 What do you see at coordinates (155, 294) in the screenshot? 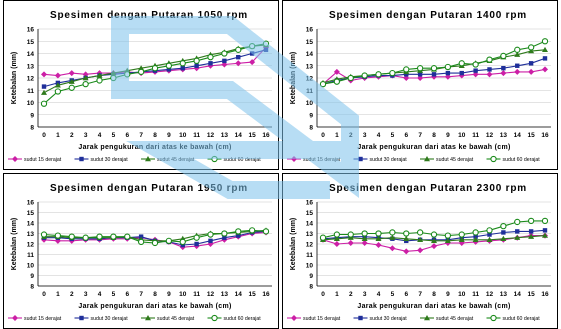
I see `x-tick-label: 8` at bounding box center [155, 294].